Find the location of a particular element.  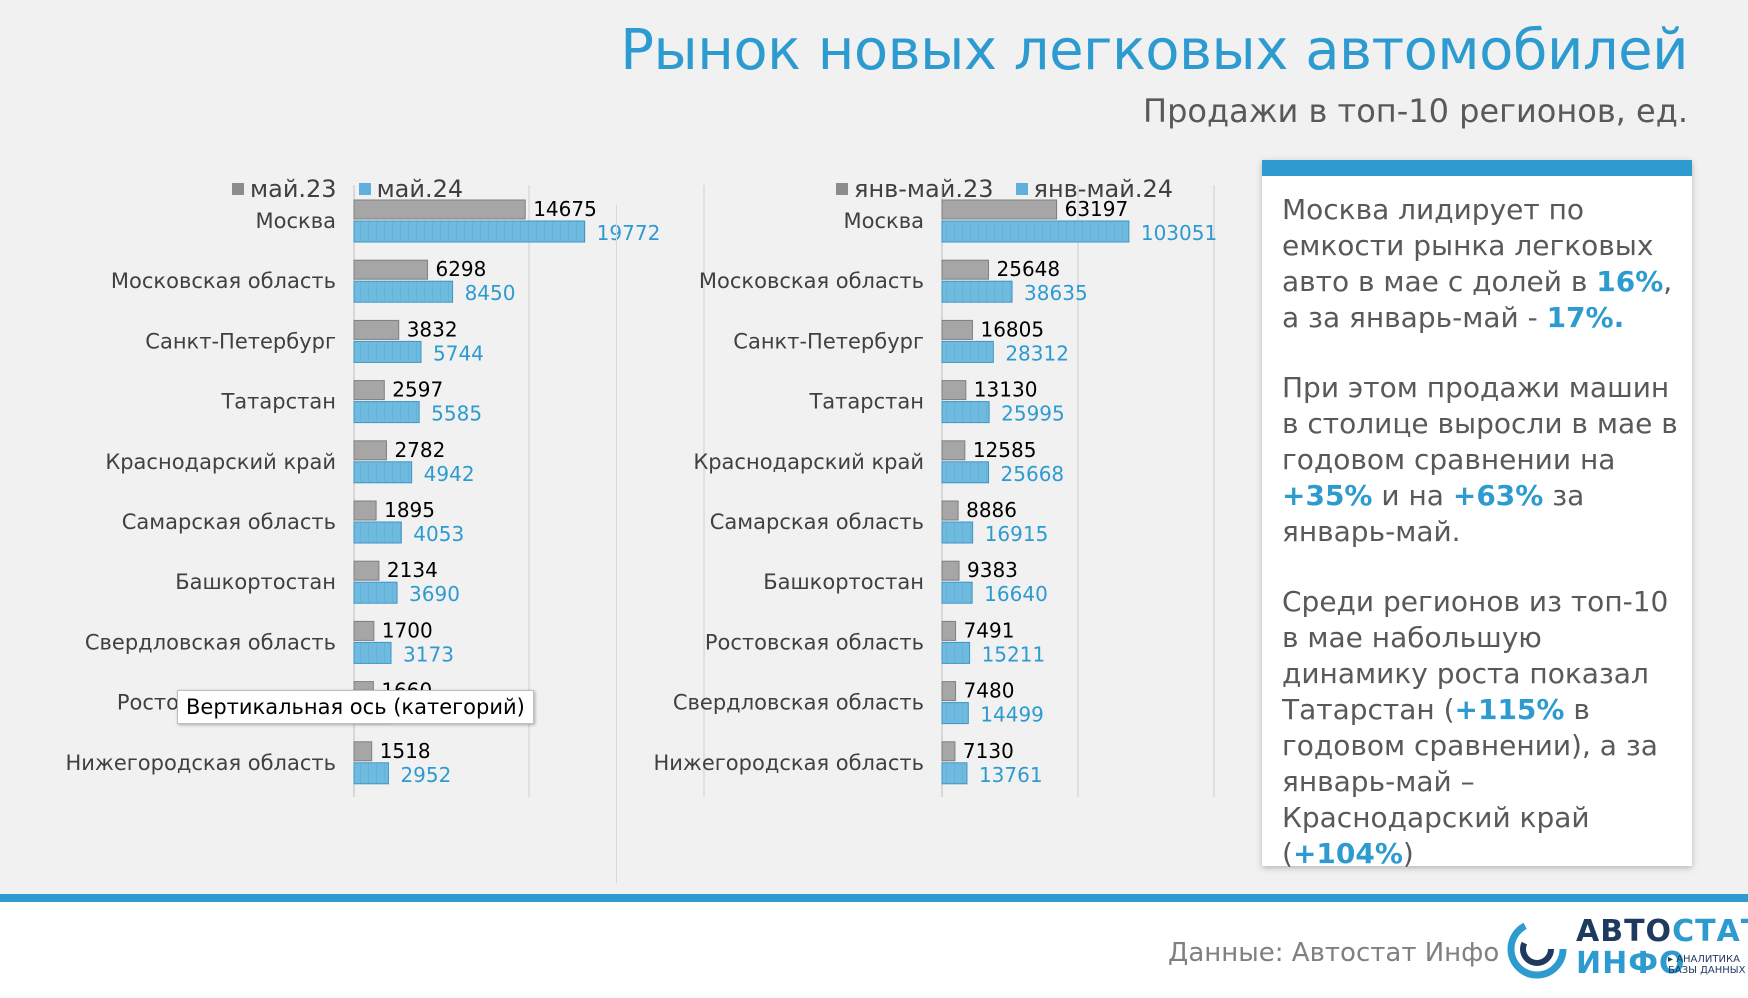

data-label-curr: 2952 is located at coordinates (425, 775).